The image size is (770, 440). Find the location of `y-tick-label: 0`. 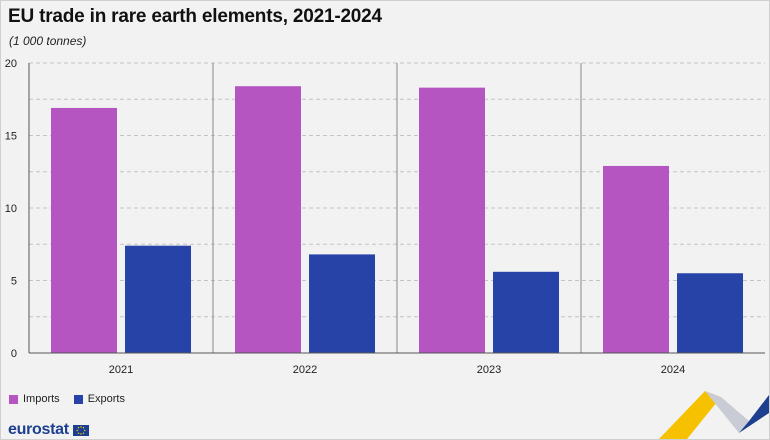

y-tick-label: 0 is located at coordinates (14, 354).